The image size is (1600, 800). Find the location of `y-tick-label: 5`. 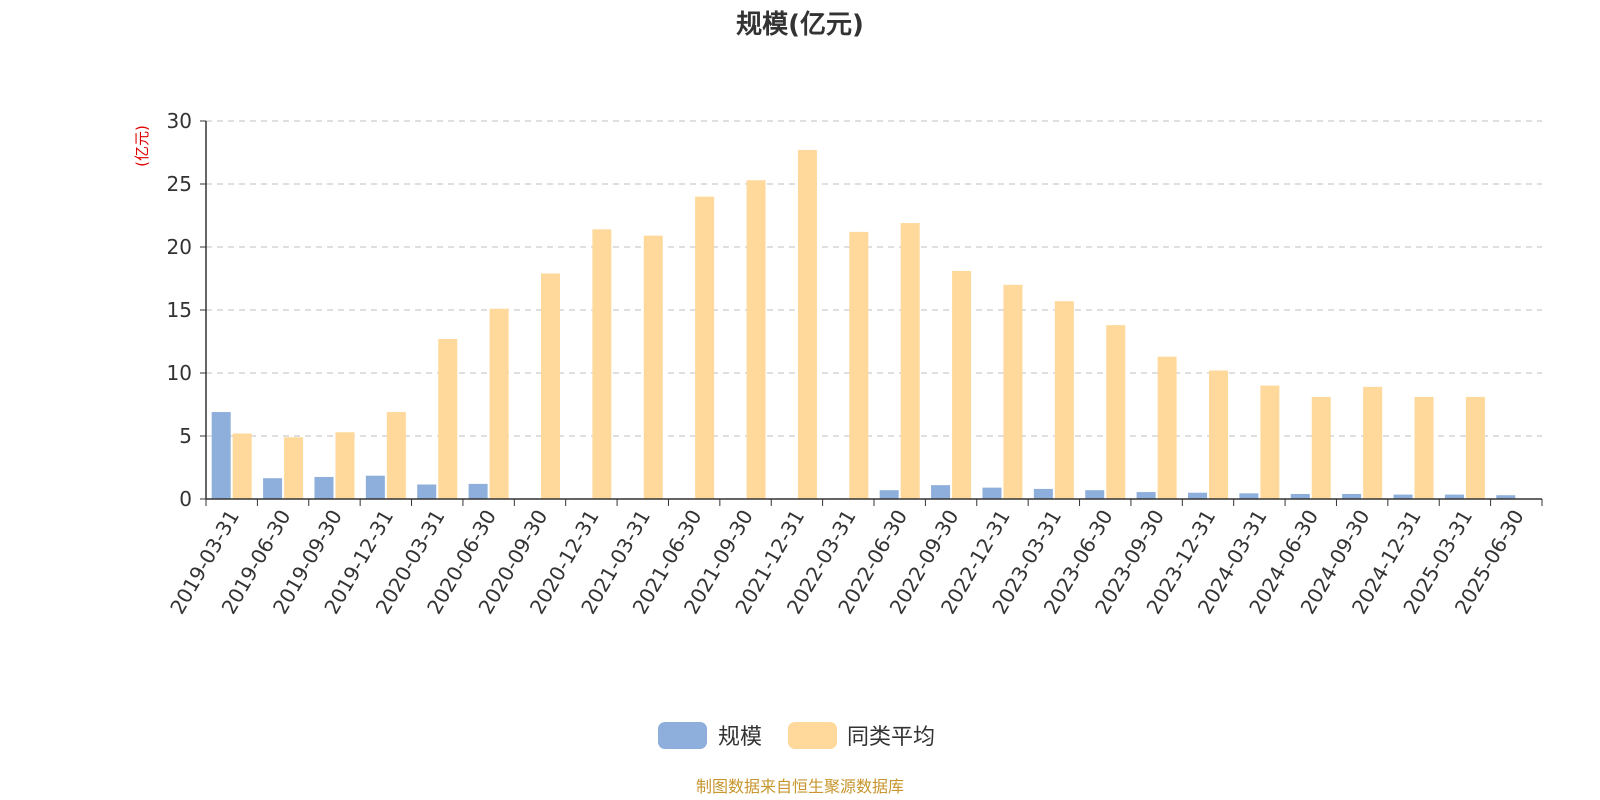

y-tick-label: 5 is located at coordinates (185, 436).